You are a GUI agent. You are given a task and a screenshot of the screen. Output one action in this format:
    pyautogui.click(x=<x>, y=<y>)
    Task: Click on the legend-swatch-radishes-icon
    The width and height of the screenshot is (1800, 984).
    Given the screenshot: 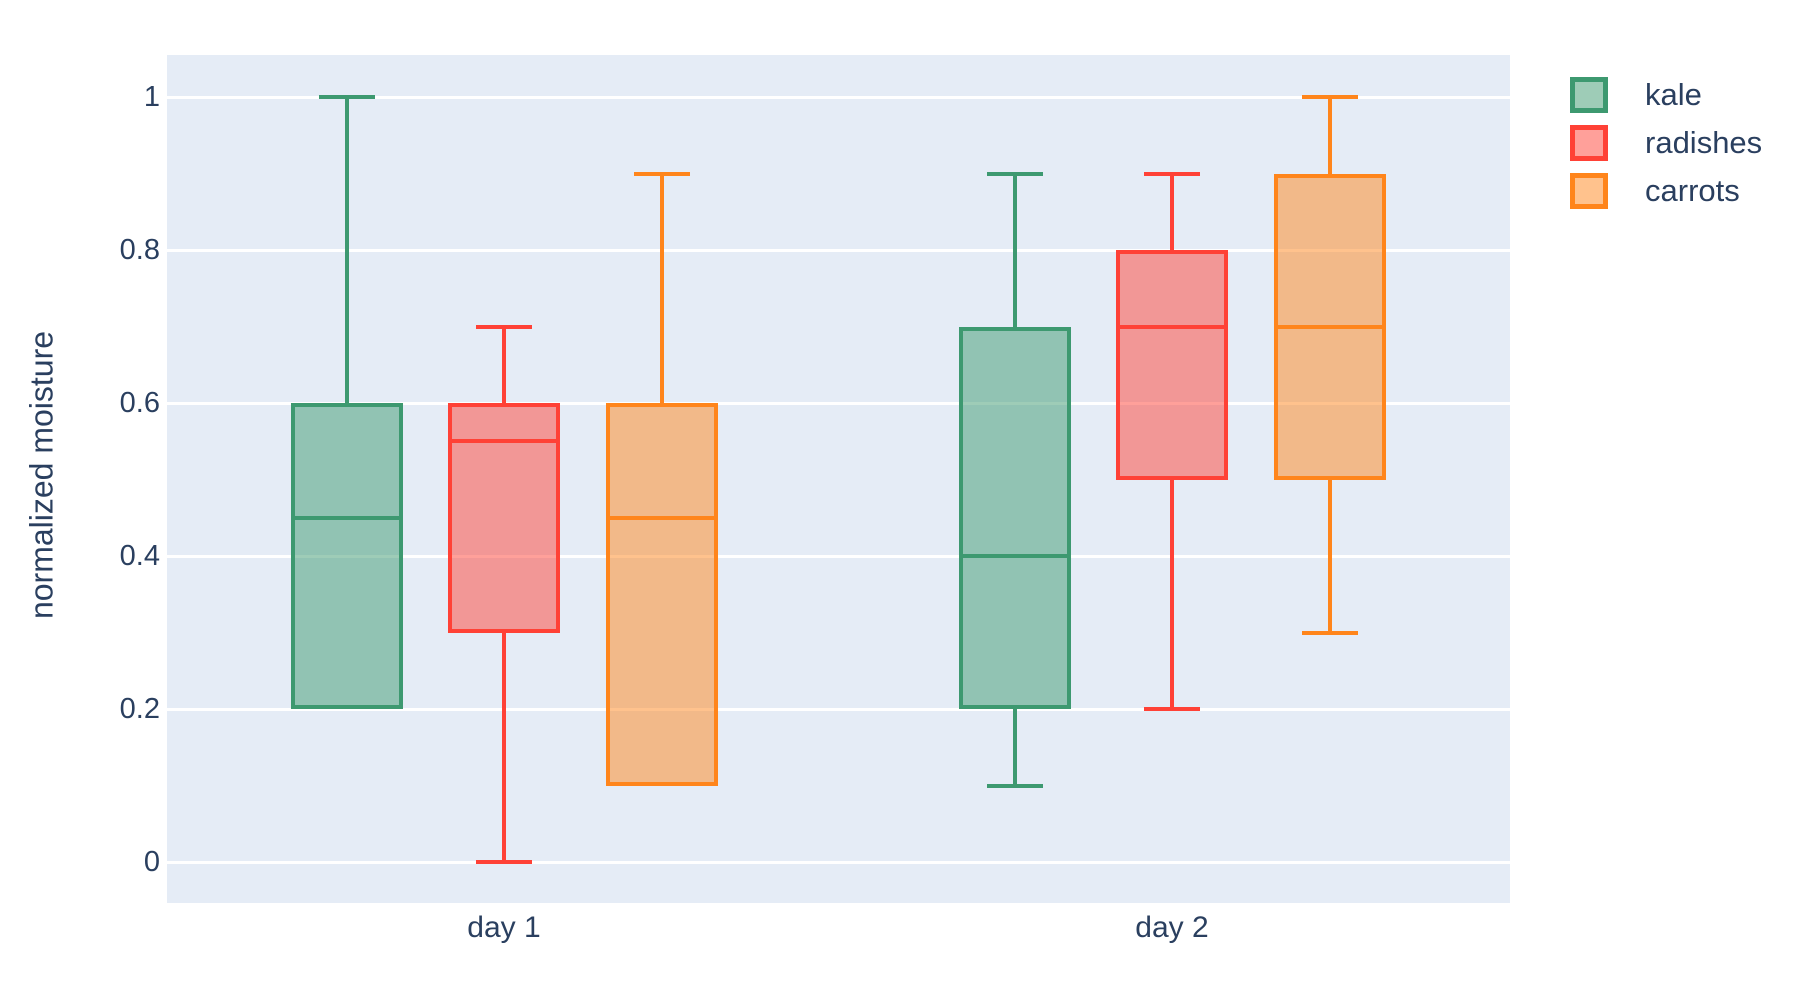 What is the action you would take?
    pyautogui.click(x=1589, y=143)
    